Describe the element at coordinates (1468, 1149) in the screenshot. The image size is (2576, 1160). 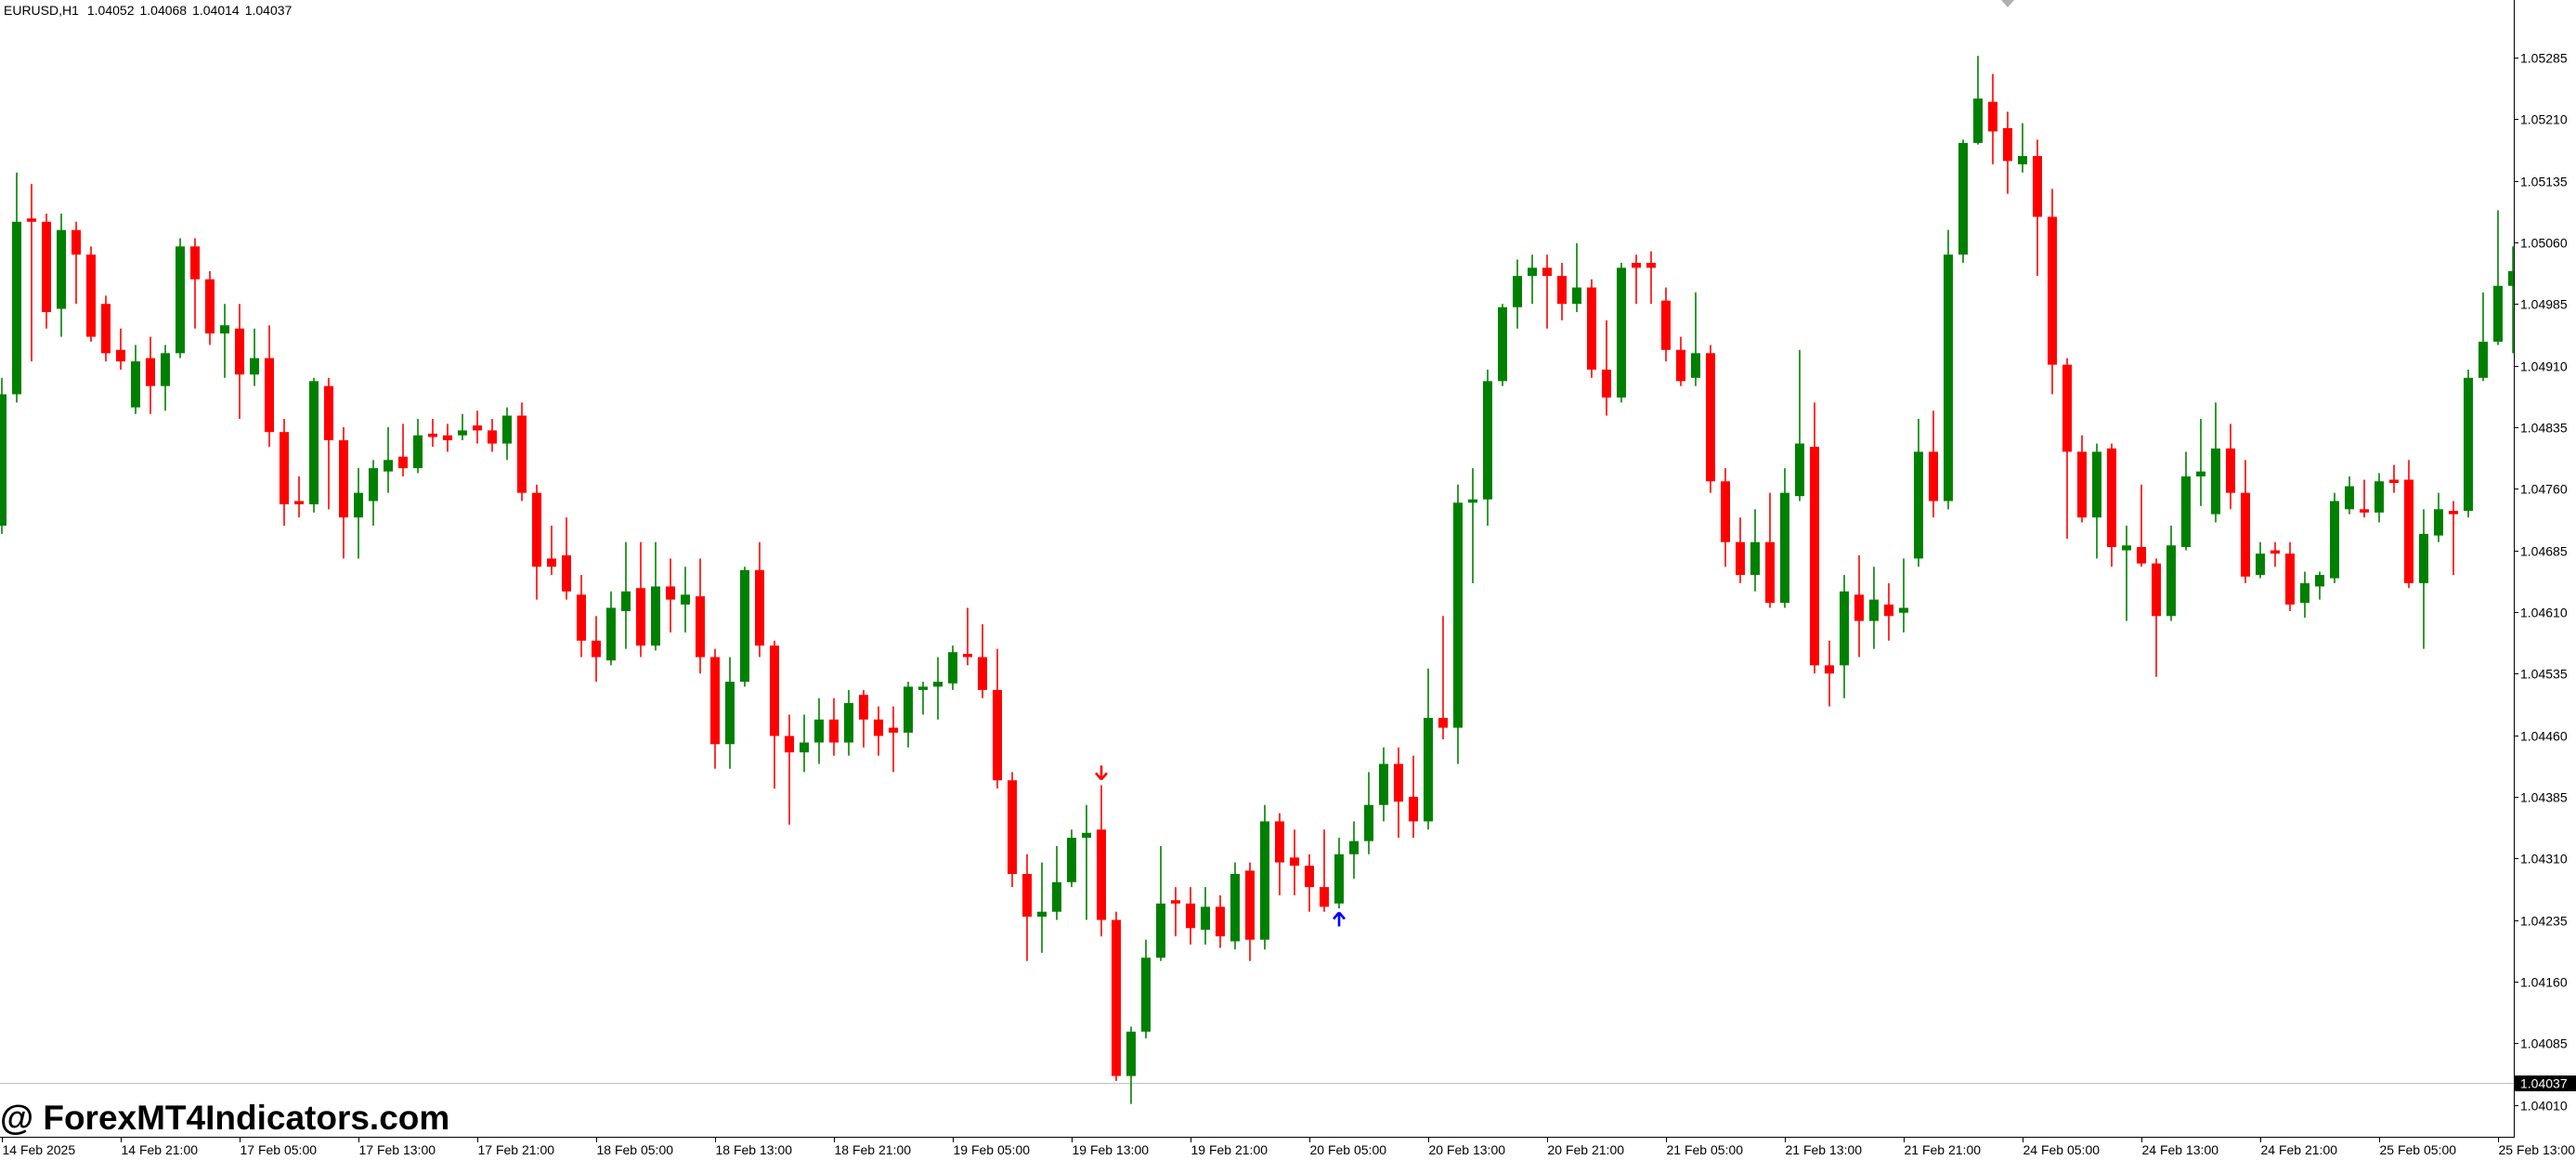
I see `x-tick-label: 20 Feb 13:00` at that location.